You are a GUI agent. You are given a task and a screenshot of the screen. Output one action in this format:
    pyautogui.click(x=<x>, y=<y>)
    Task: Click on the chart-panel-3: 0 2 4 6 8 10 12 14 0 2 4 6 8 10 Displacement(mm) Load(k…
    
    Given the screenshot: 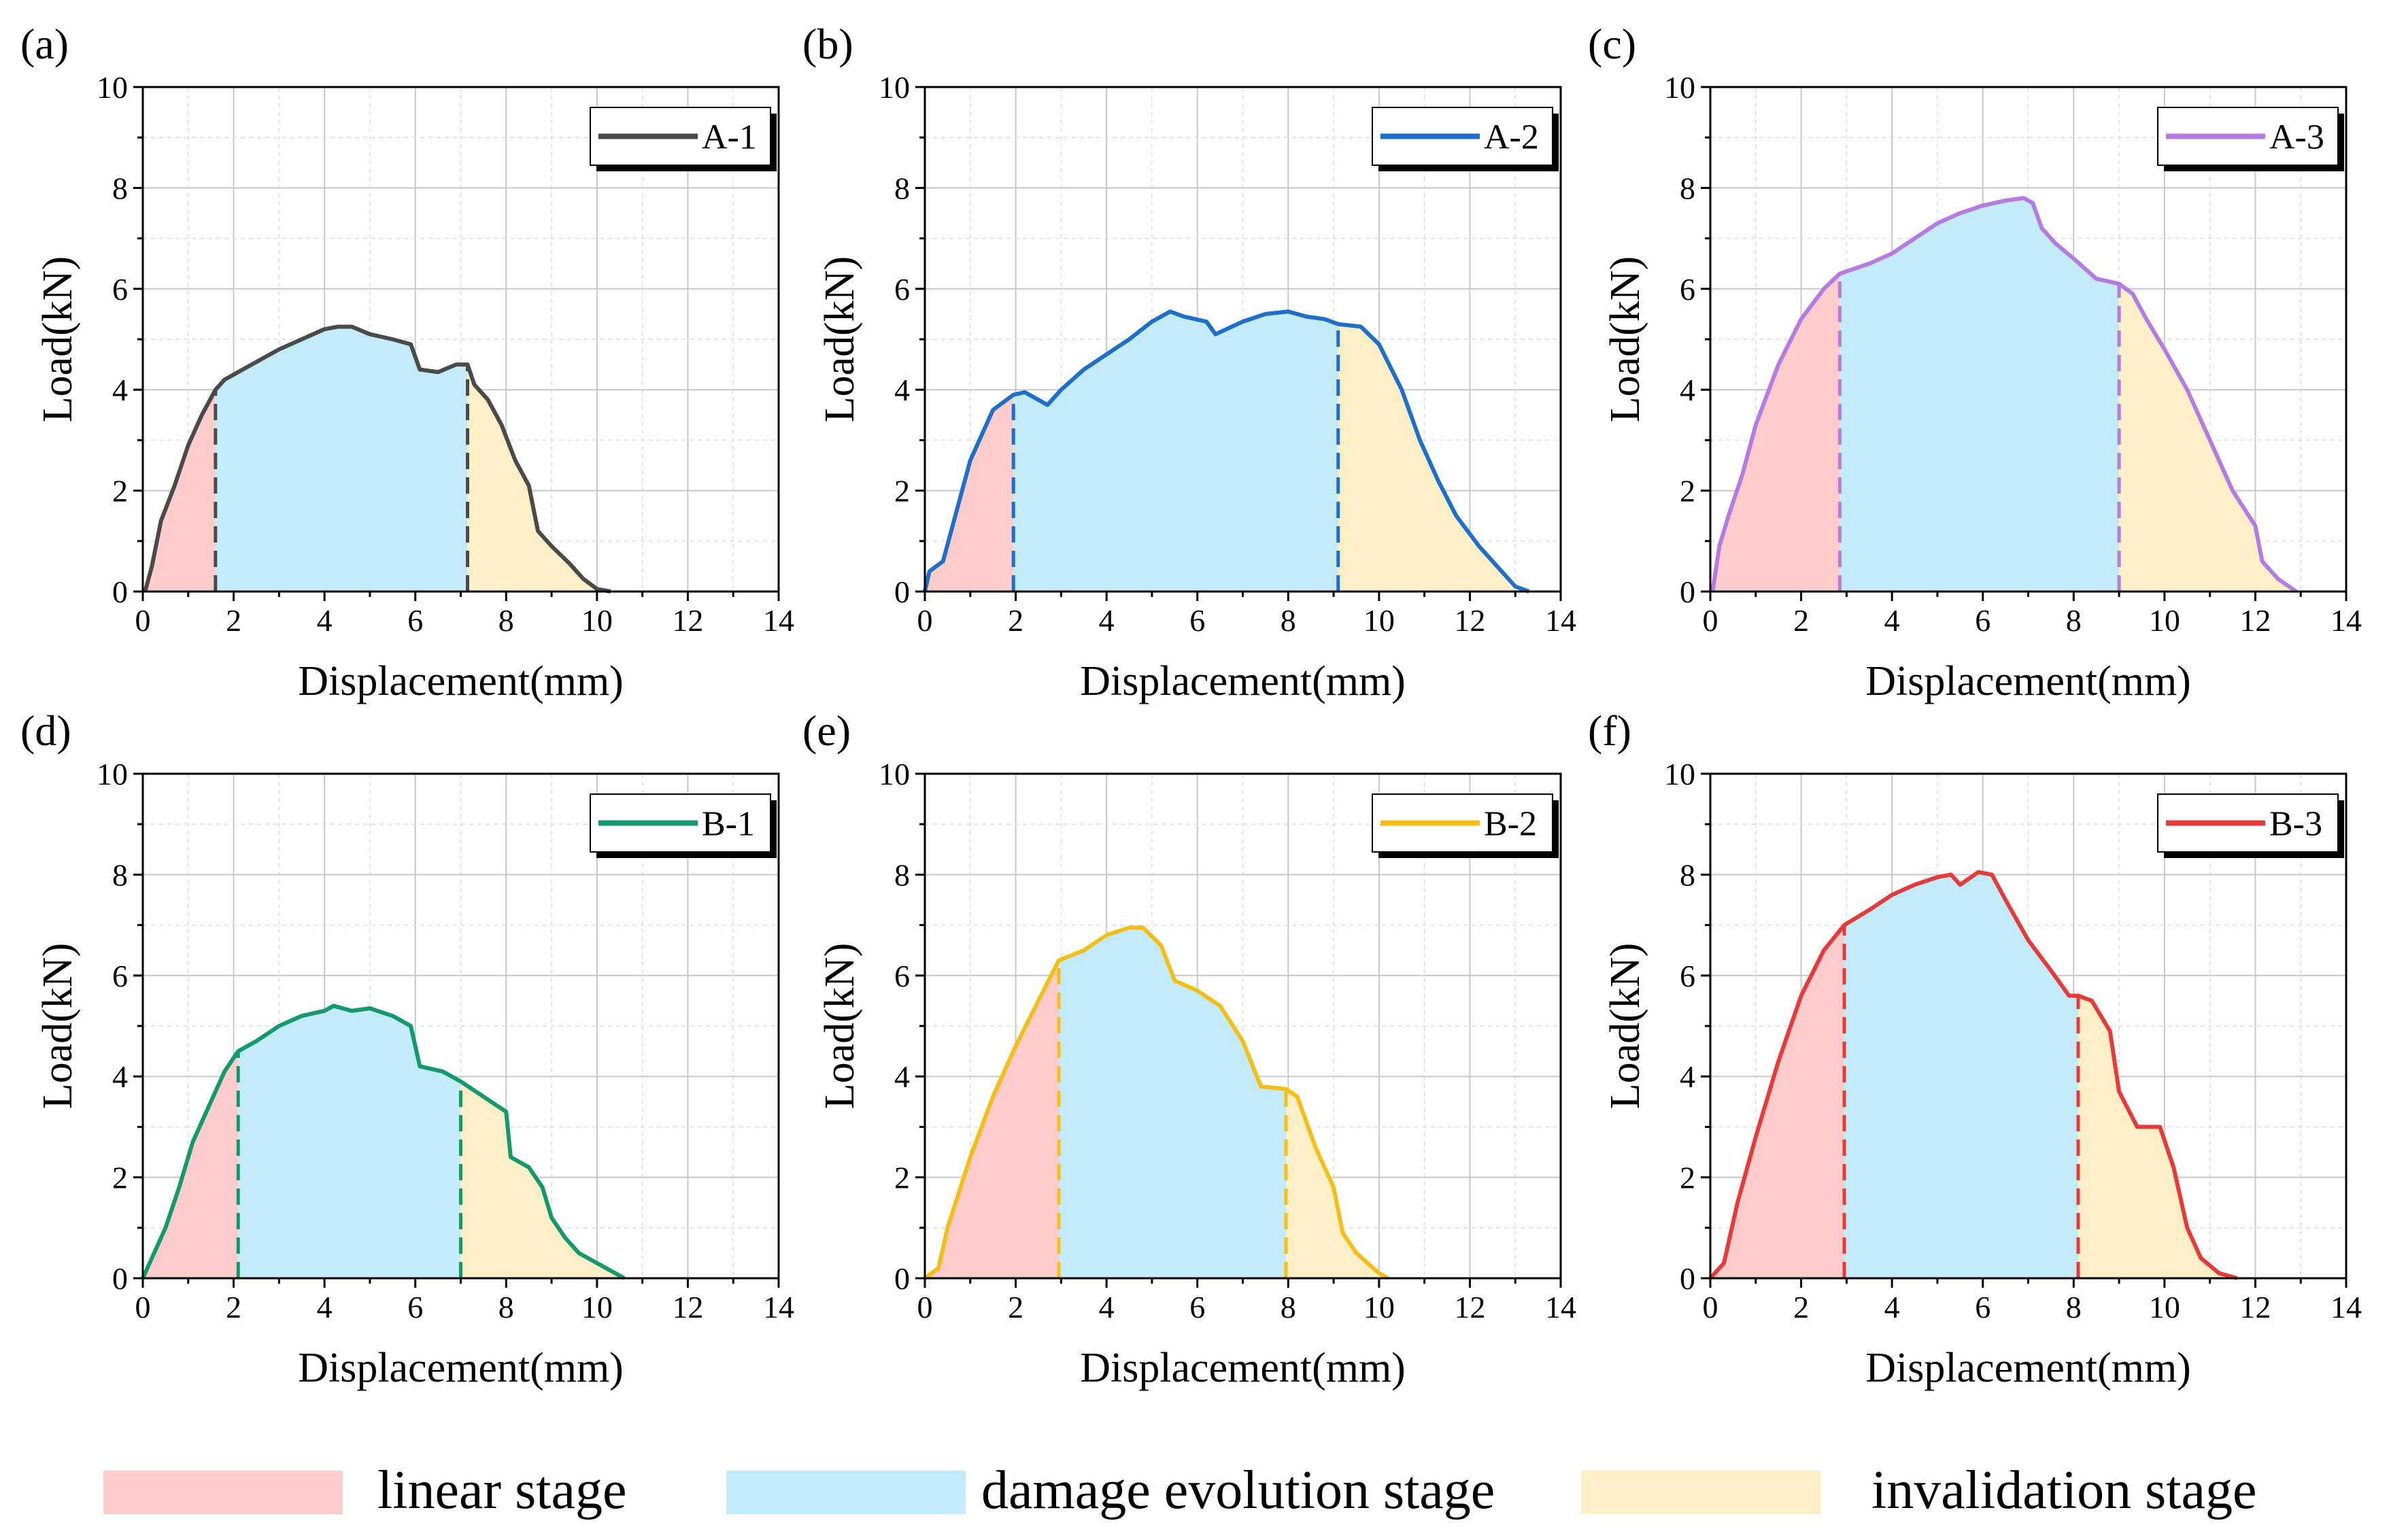 What is the action you would take?
    pyautogui.click(x=1975, y=362)
    